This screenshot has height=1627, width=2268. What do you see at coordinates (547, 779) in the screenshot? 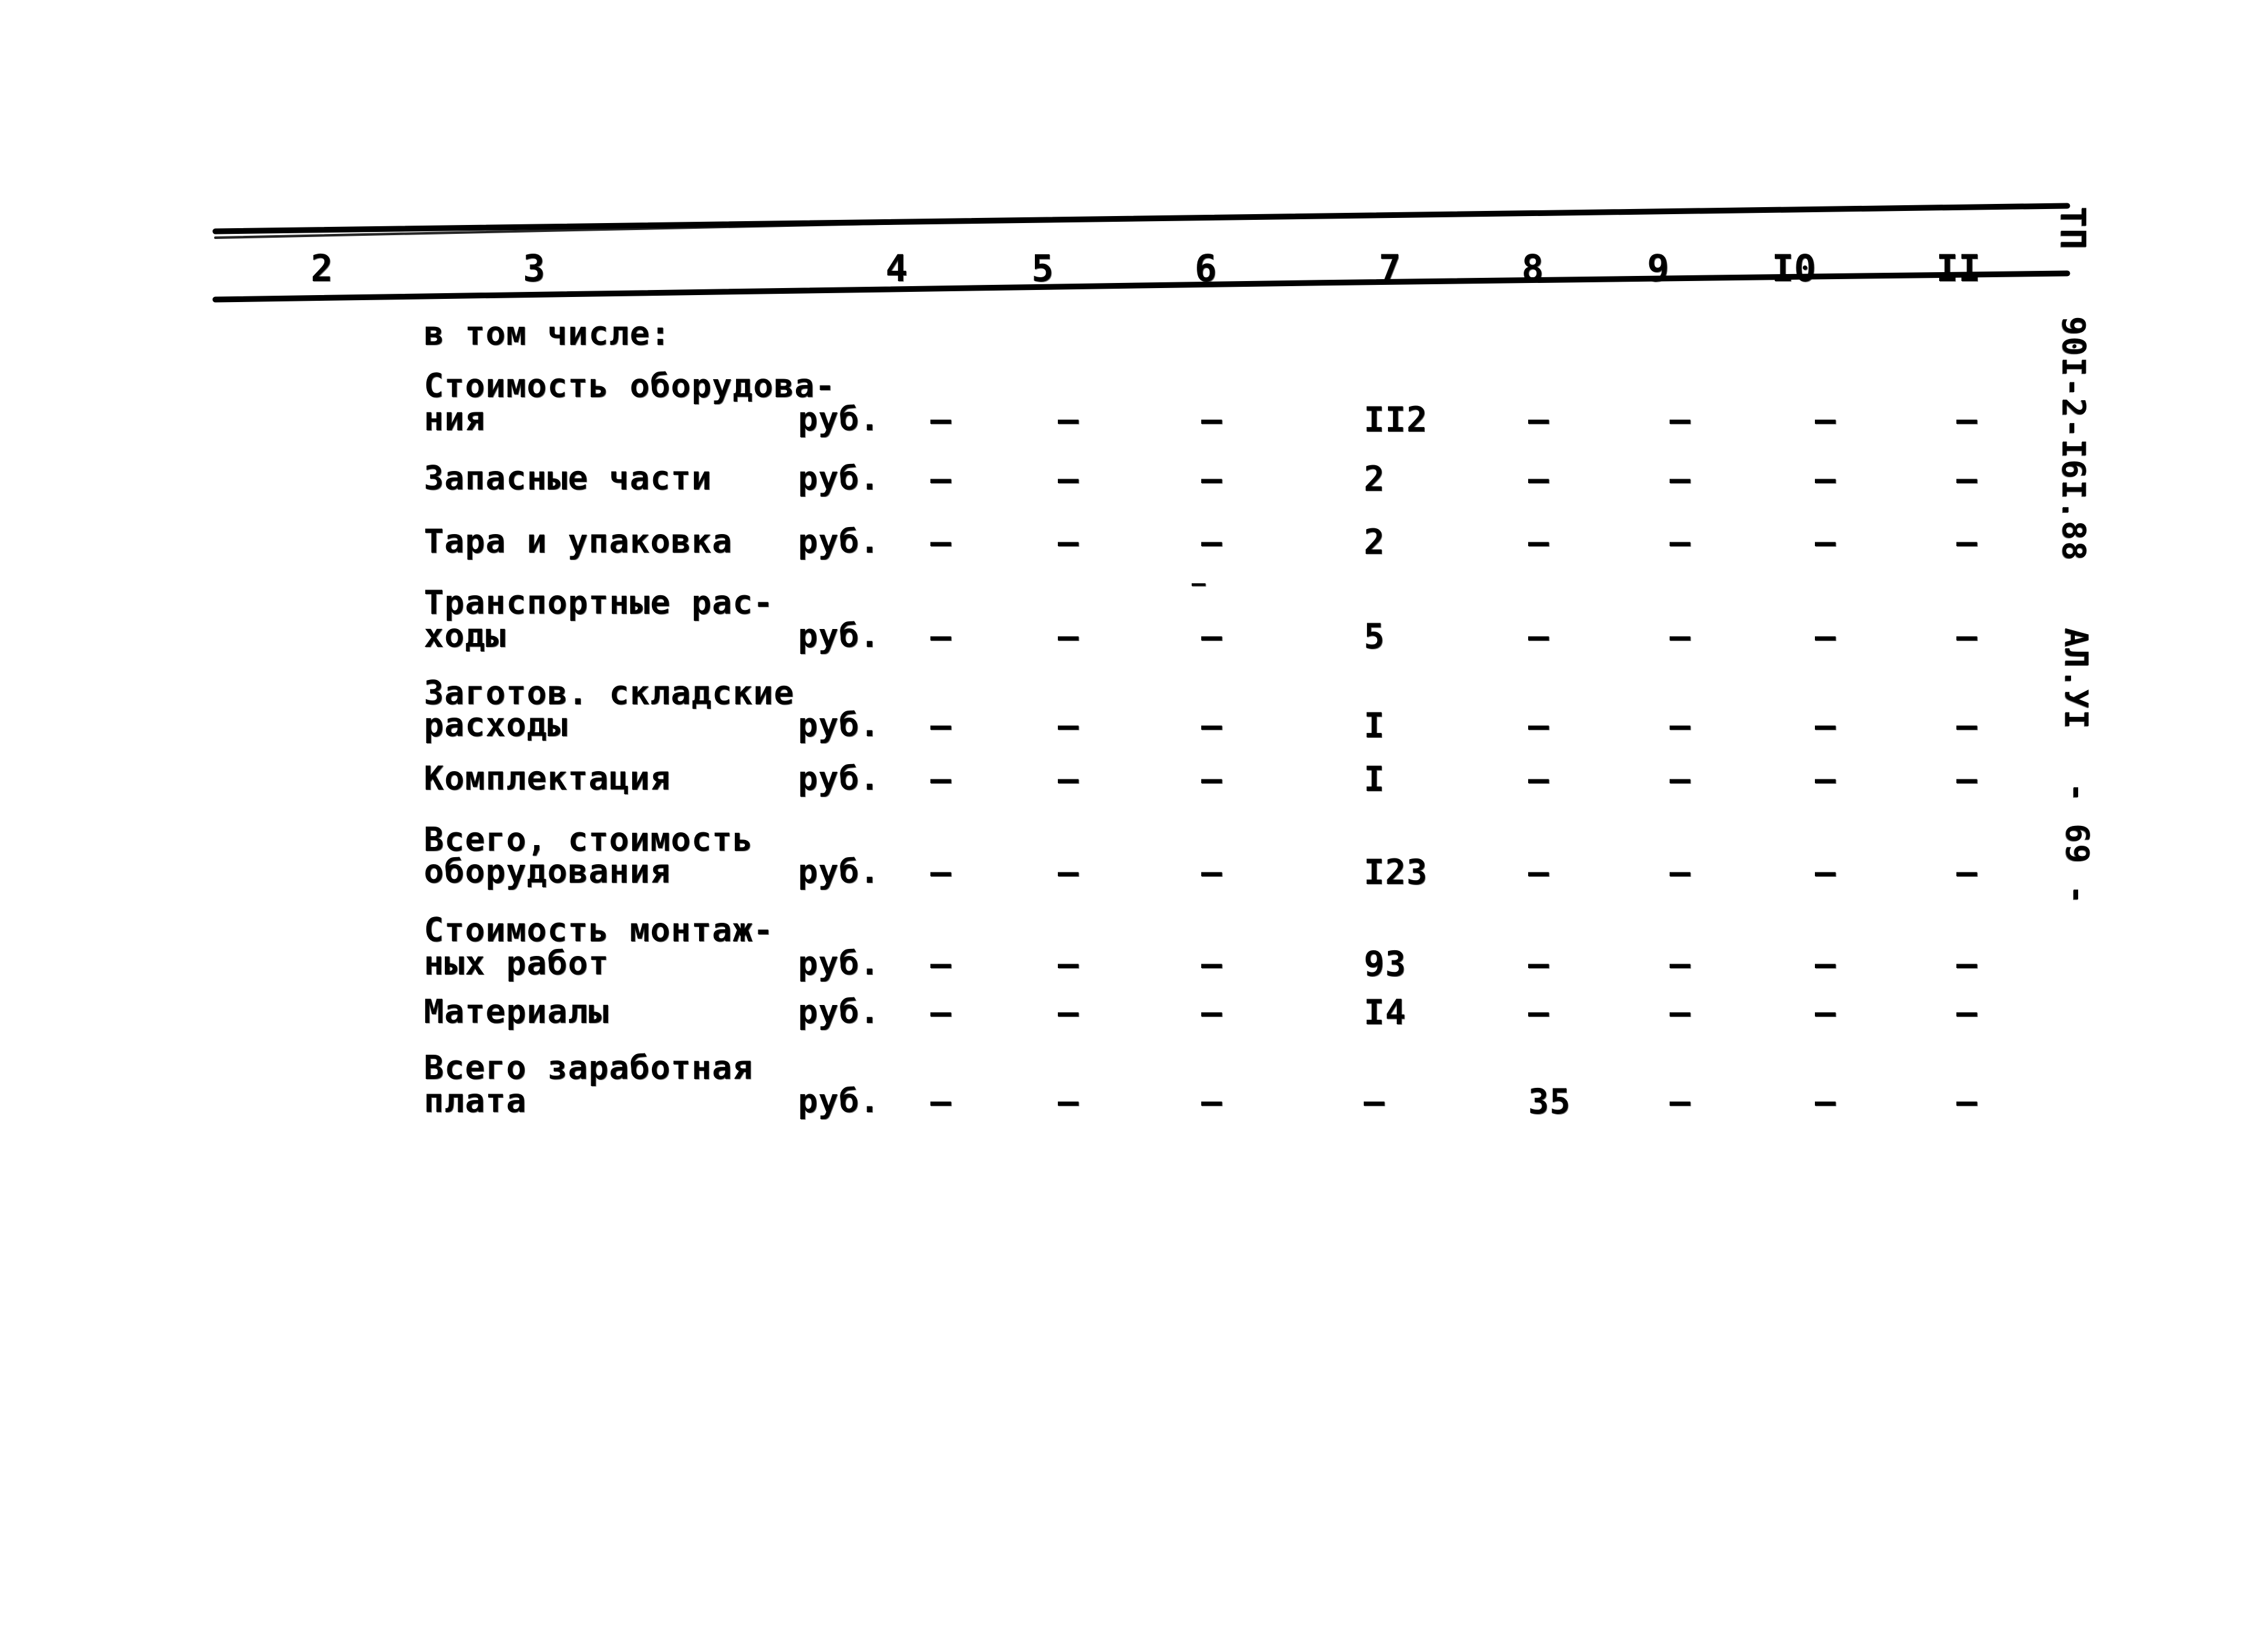
I see `row-label-line1: Комплектация` at bounding box center [547, 779].